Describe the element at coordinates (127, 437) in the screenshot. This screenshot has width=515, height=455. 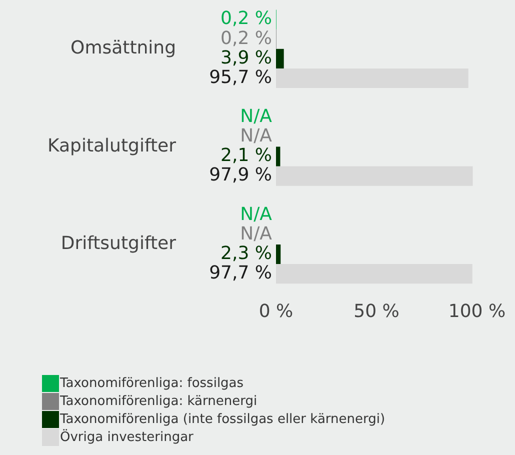
I see `legend-label: Övriga investeringar` at that location.